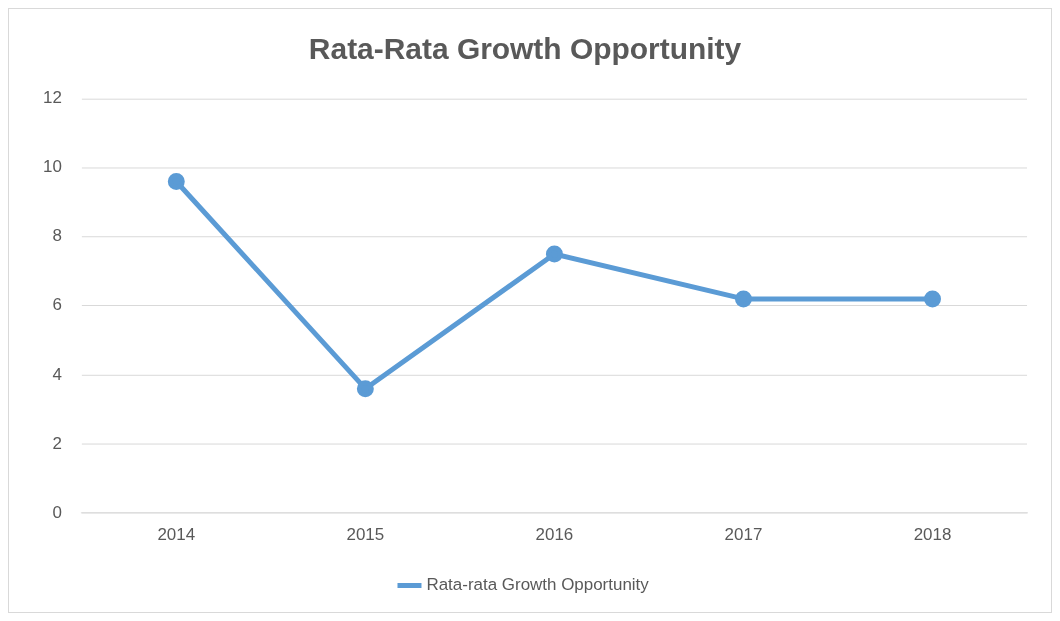 The image size is (1060, 621). Describe the element at coordinates (57, 443) in the screenshot. I see `y-tick-label: 2` at that location.